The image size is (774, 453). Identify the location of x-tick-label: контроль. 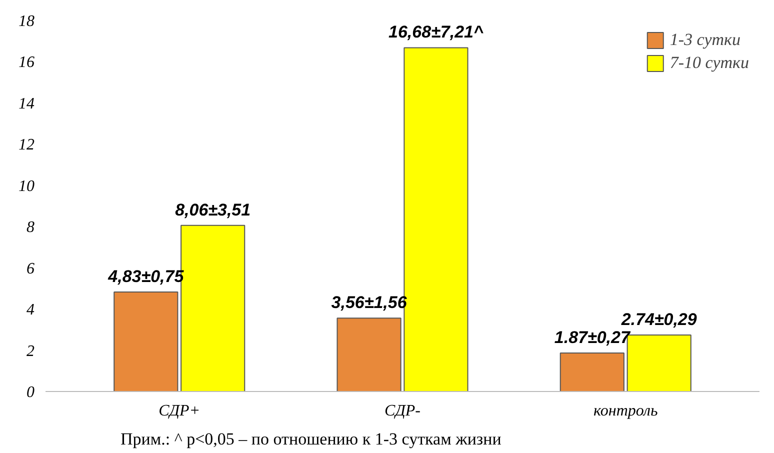
(626, 411).